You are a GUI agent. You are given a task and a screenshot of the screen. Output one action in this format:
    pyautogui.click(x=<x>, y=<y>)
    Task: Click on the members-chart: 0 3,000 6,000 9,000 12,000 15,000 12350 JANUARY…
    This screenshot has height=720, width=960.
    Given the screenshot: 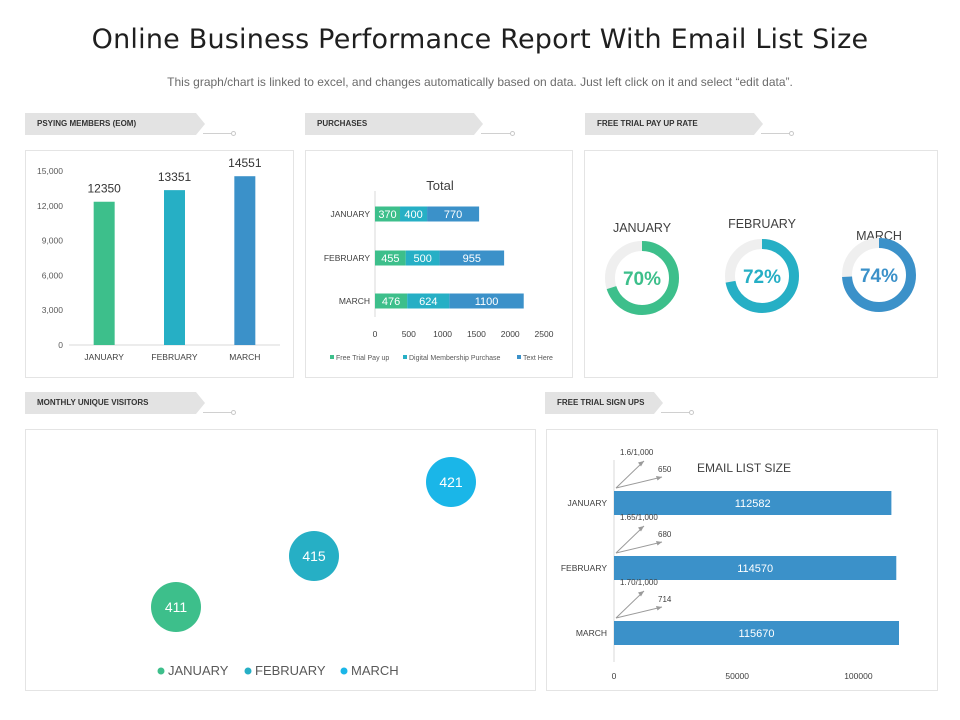 What is the action you would take?
    pyautogui.click(x=158, y=259)
    